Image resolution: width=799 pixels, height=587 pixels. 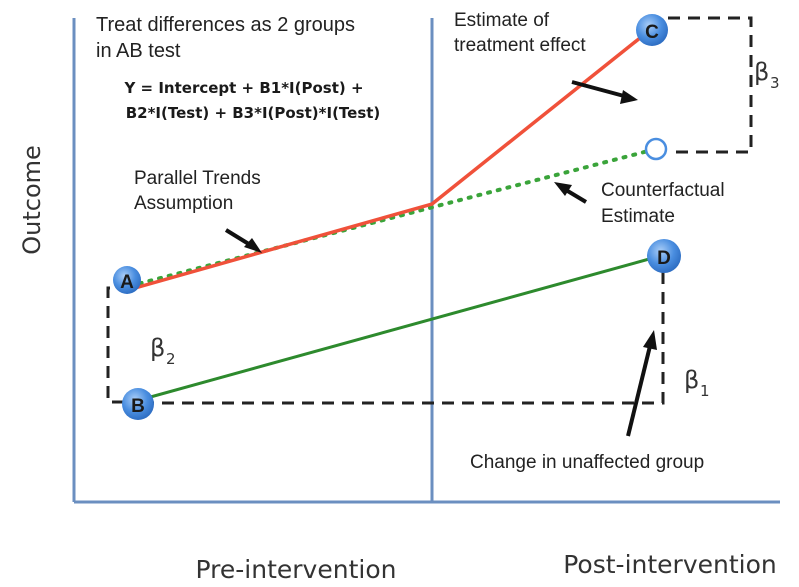 What do you see at coordinates (520, 45) in the screenshot?
I see `estimate-line-2: treatment effect` at bounding box center [520, 45].